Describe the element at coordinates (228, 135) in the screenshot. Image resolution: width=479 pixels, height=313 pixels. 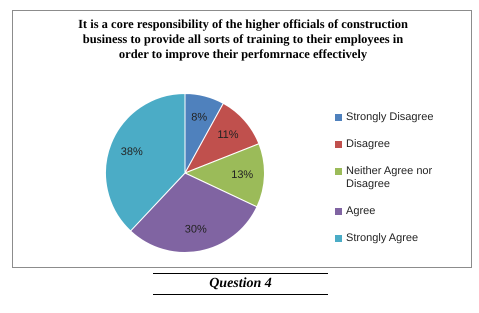
I see `data-label: 11%` at that location.